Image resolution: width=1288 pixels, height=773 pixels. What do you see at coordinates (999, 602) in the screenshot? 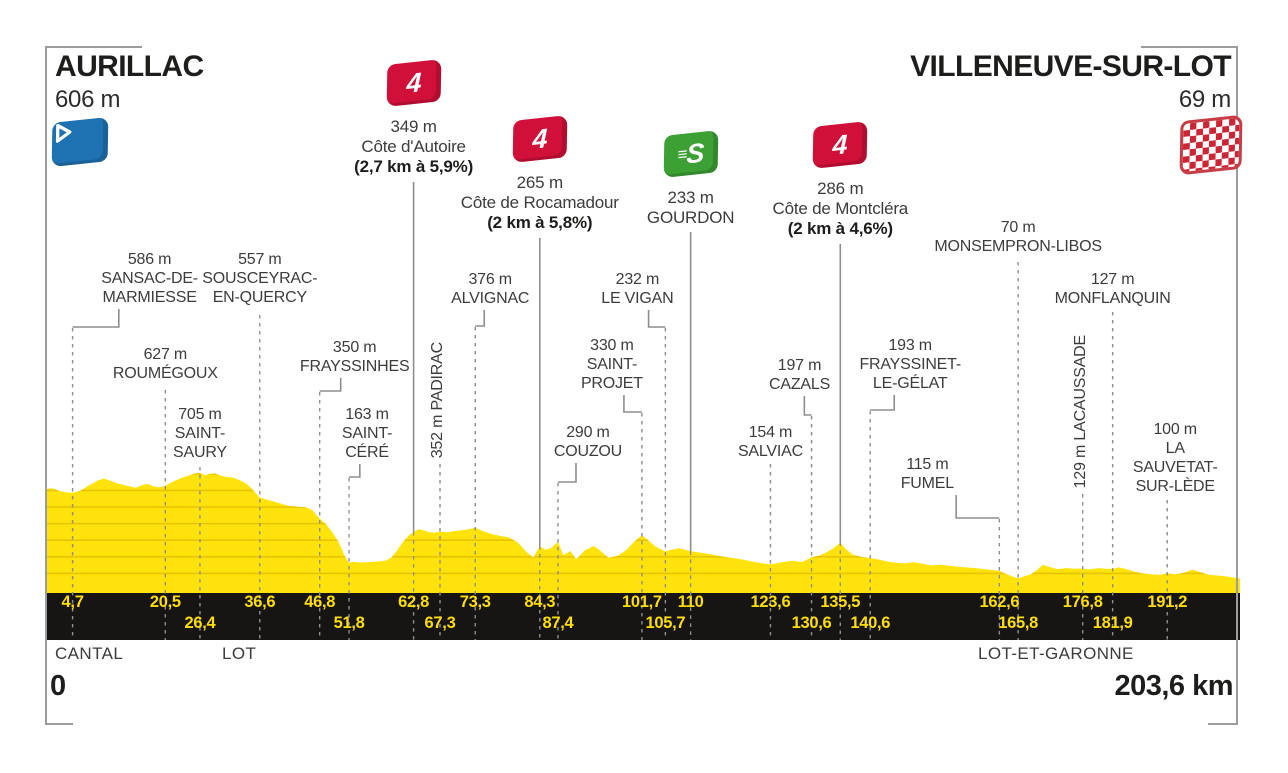
I see `km-mark: 162,6` at bounding box center [999, 602].